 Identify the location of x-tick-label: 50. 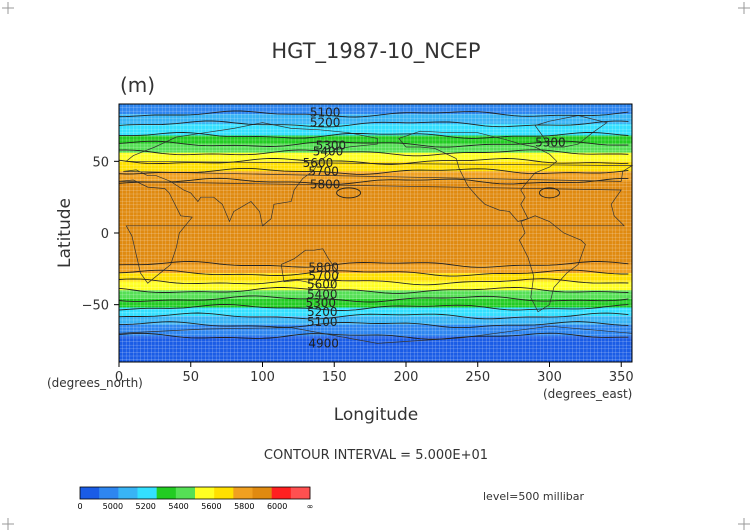
(190, 377).